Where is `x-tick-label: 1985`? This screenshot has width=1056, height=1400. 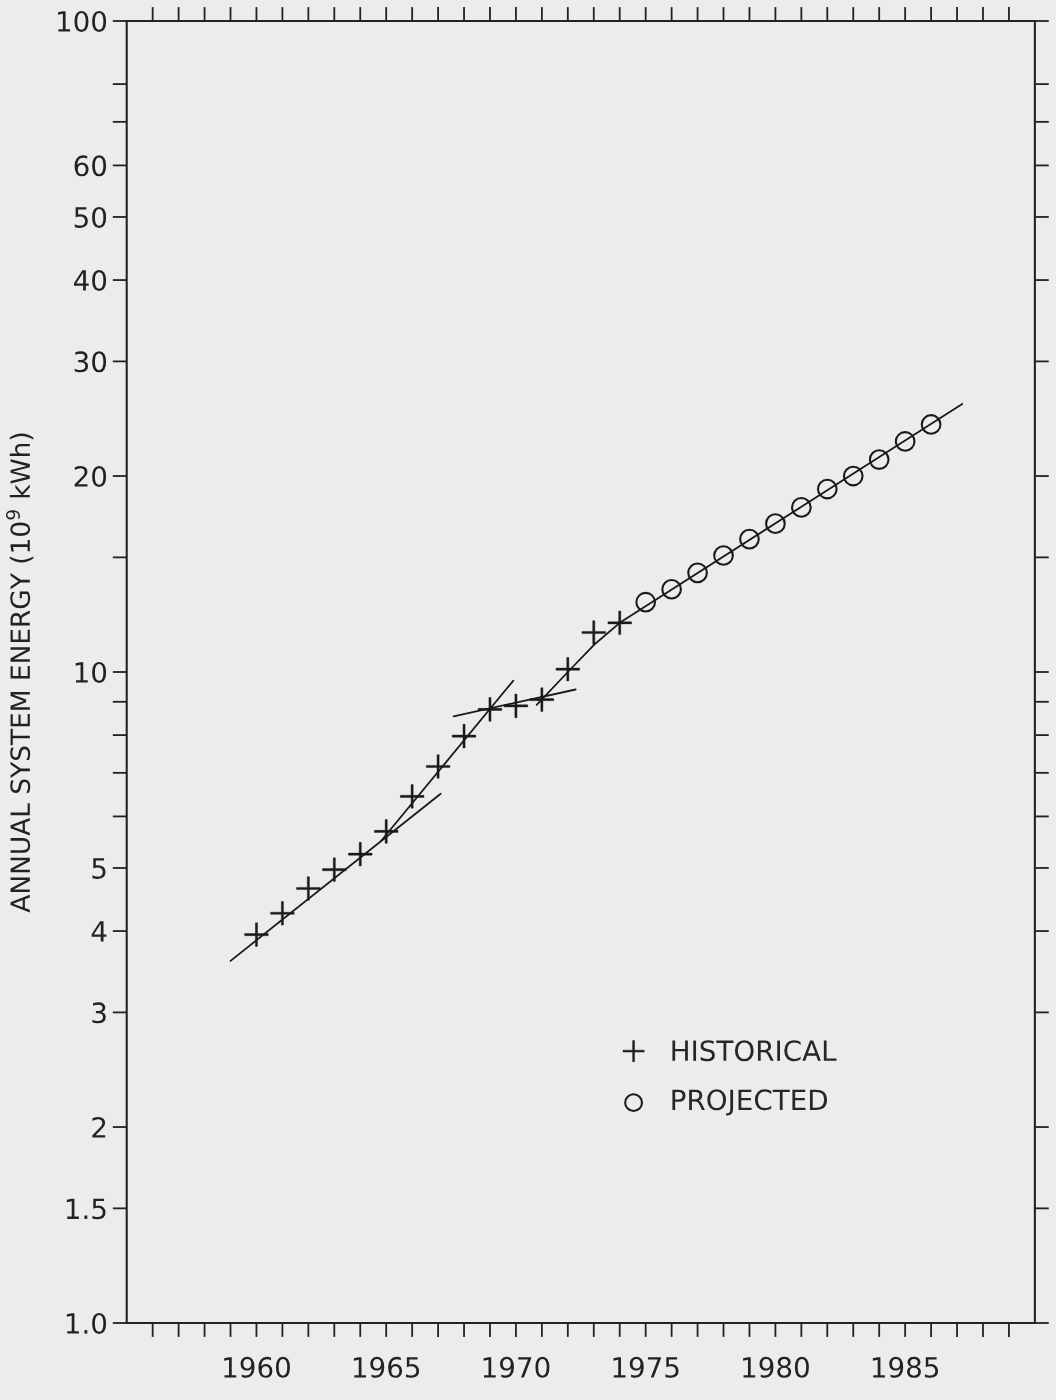
x-tick-label: 1985 is located at coordinates (905, 1367).